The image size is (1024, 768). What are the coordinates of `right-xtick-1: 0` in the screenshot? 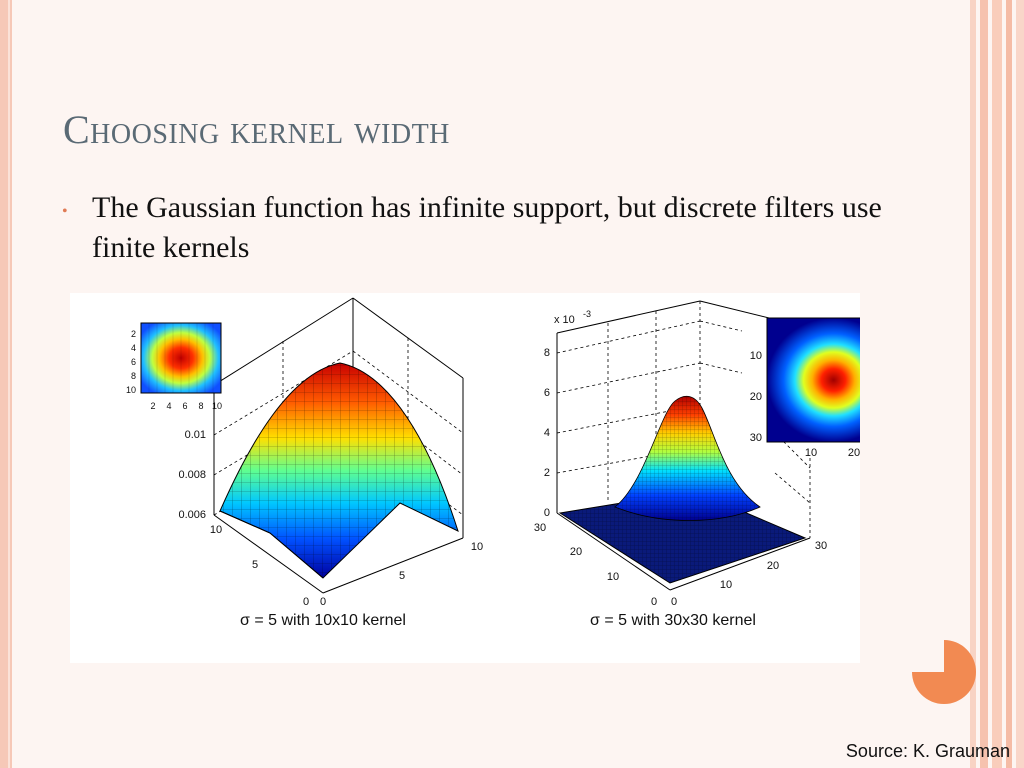 It's located at (674, 602).